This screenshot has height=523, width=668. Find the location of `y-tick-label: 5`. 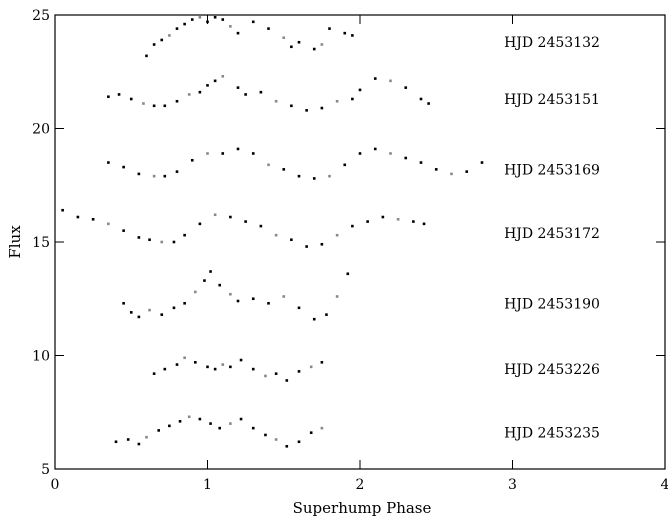

y-tick-label: 5 is located at coordinates (45, 470).